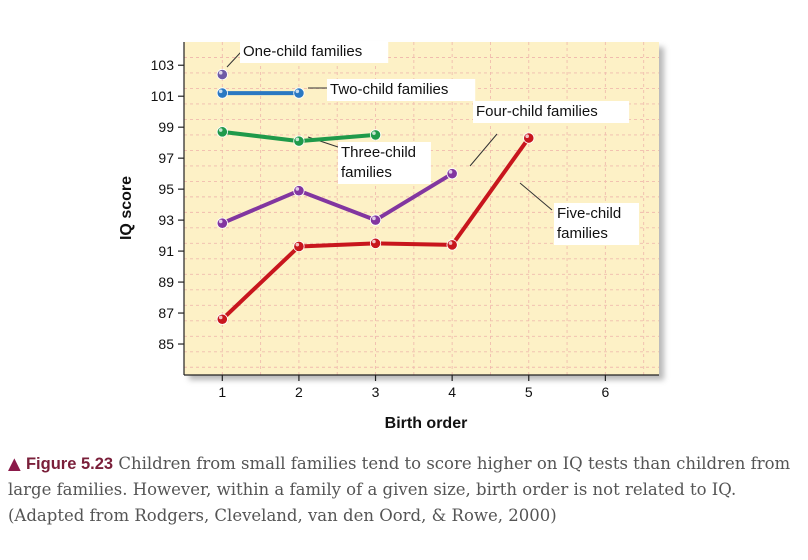  Describe the element at coordinates (69, 464) in the screenshot. I see `figure-label: Figure 5.23` at that location.